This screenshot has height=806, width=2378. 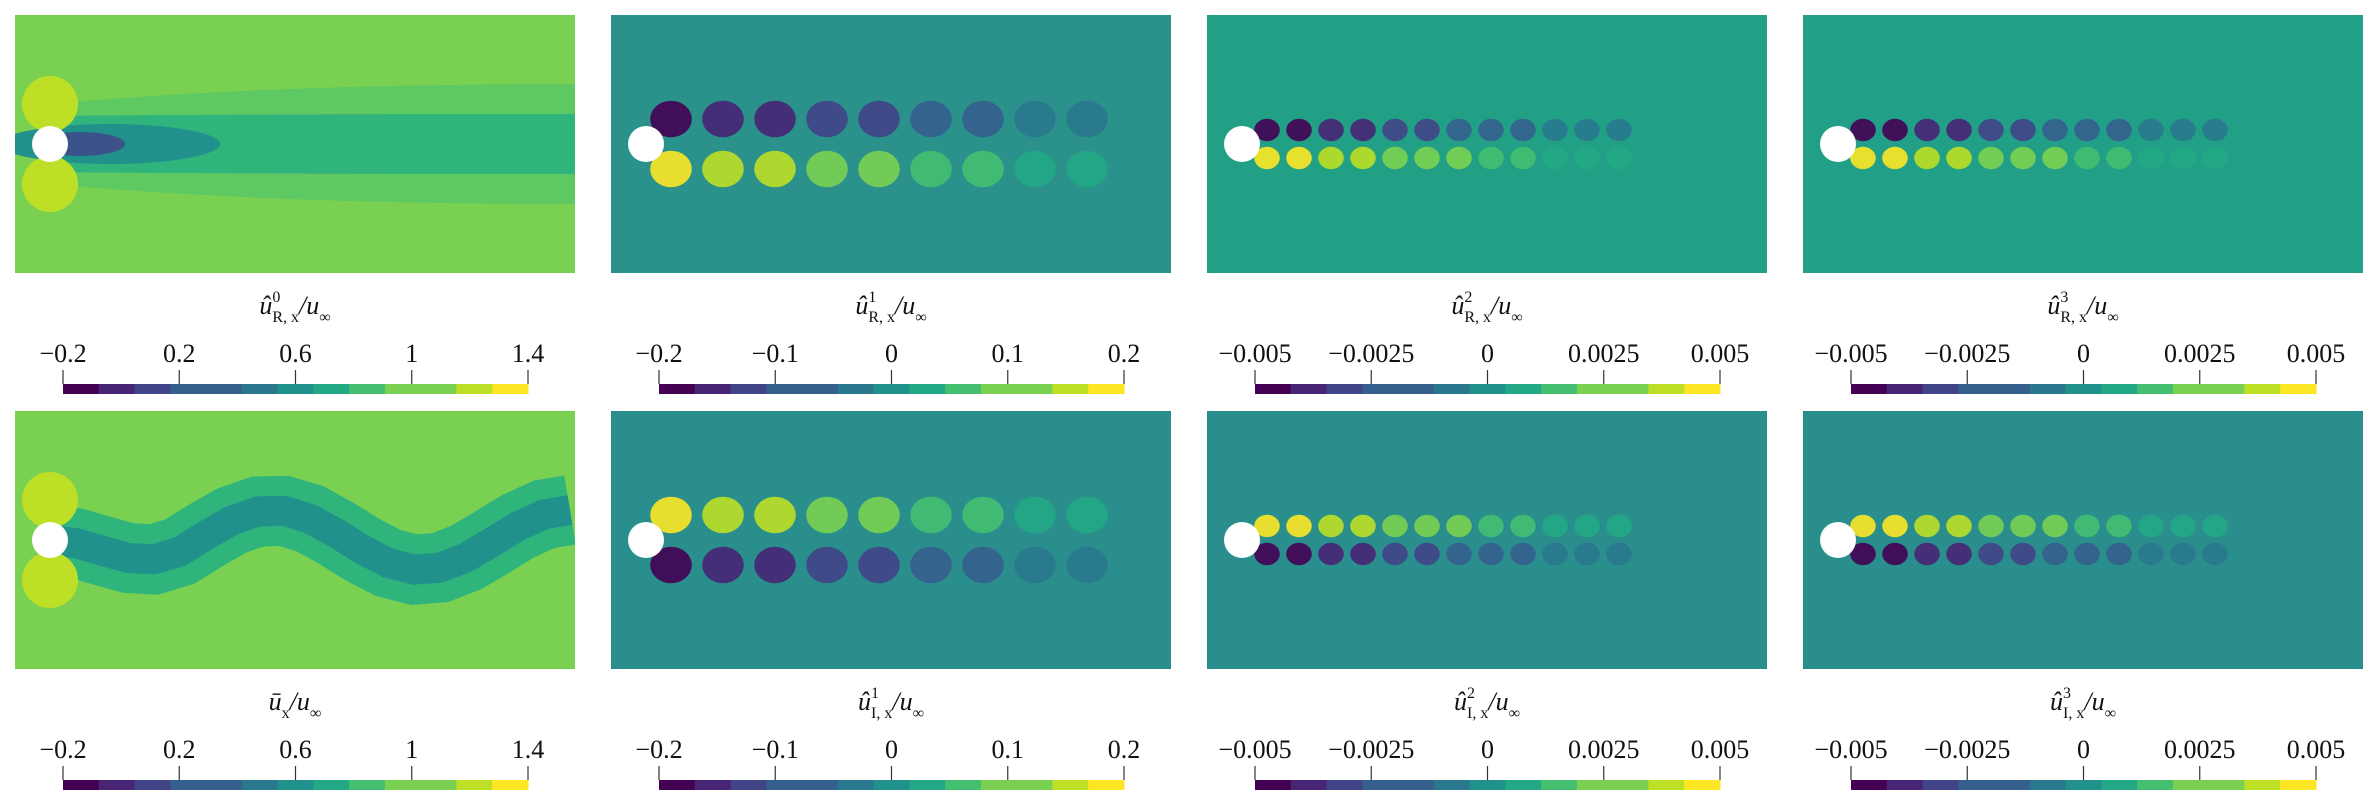 I want to click on colorbar-tick-label: 1, so click(x=411, y=749).